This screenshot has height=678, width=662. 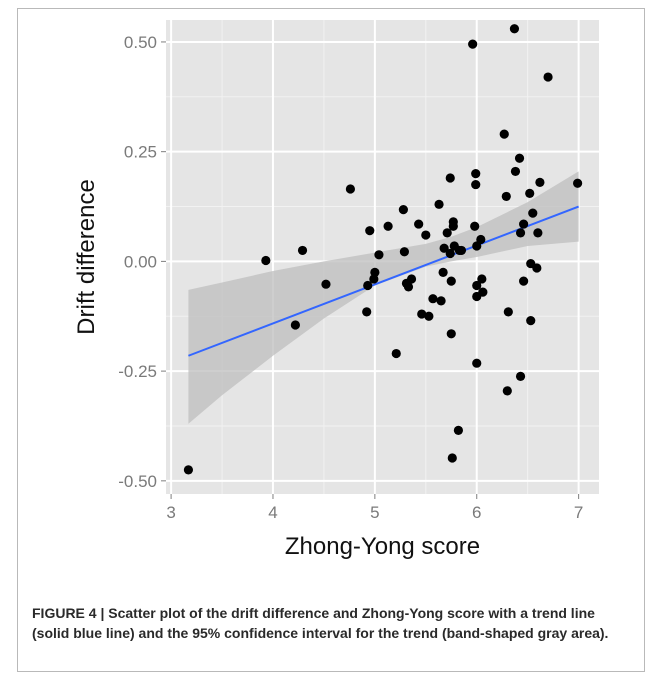 I want to click on x-tick-label: 3, so click(x=170, y=512).